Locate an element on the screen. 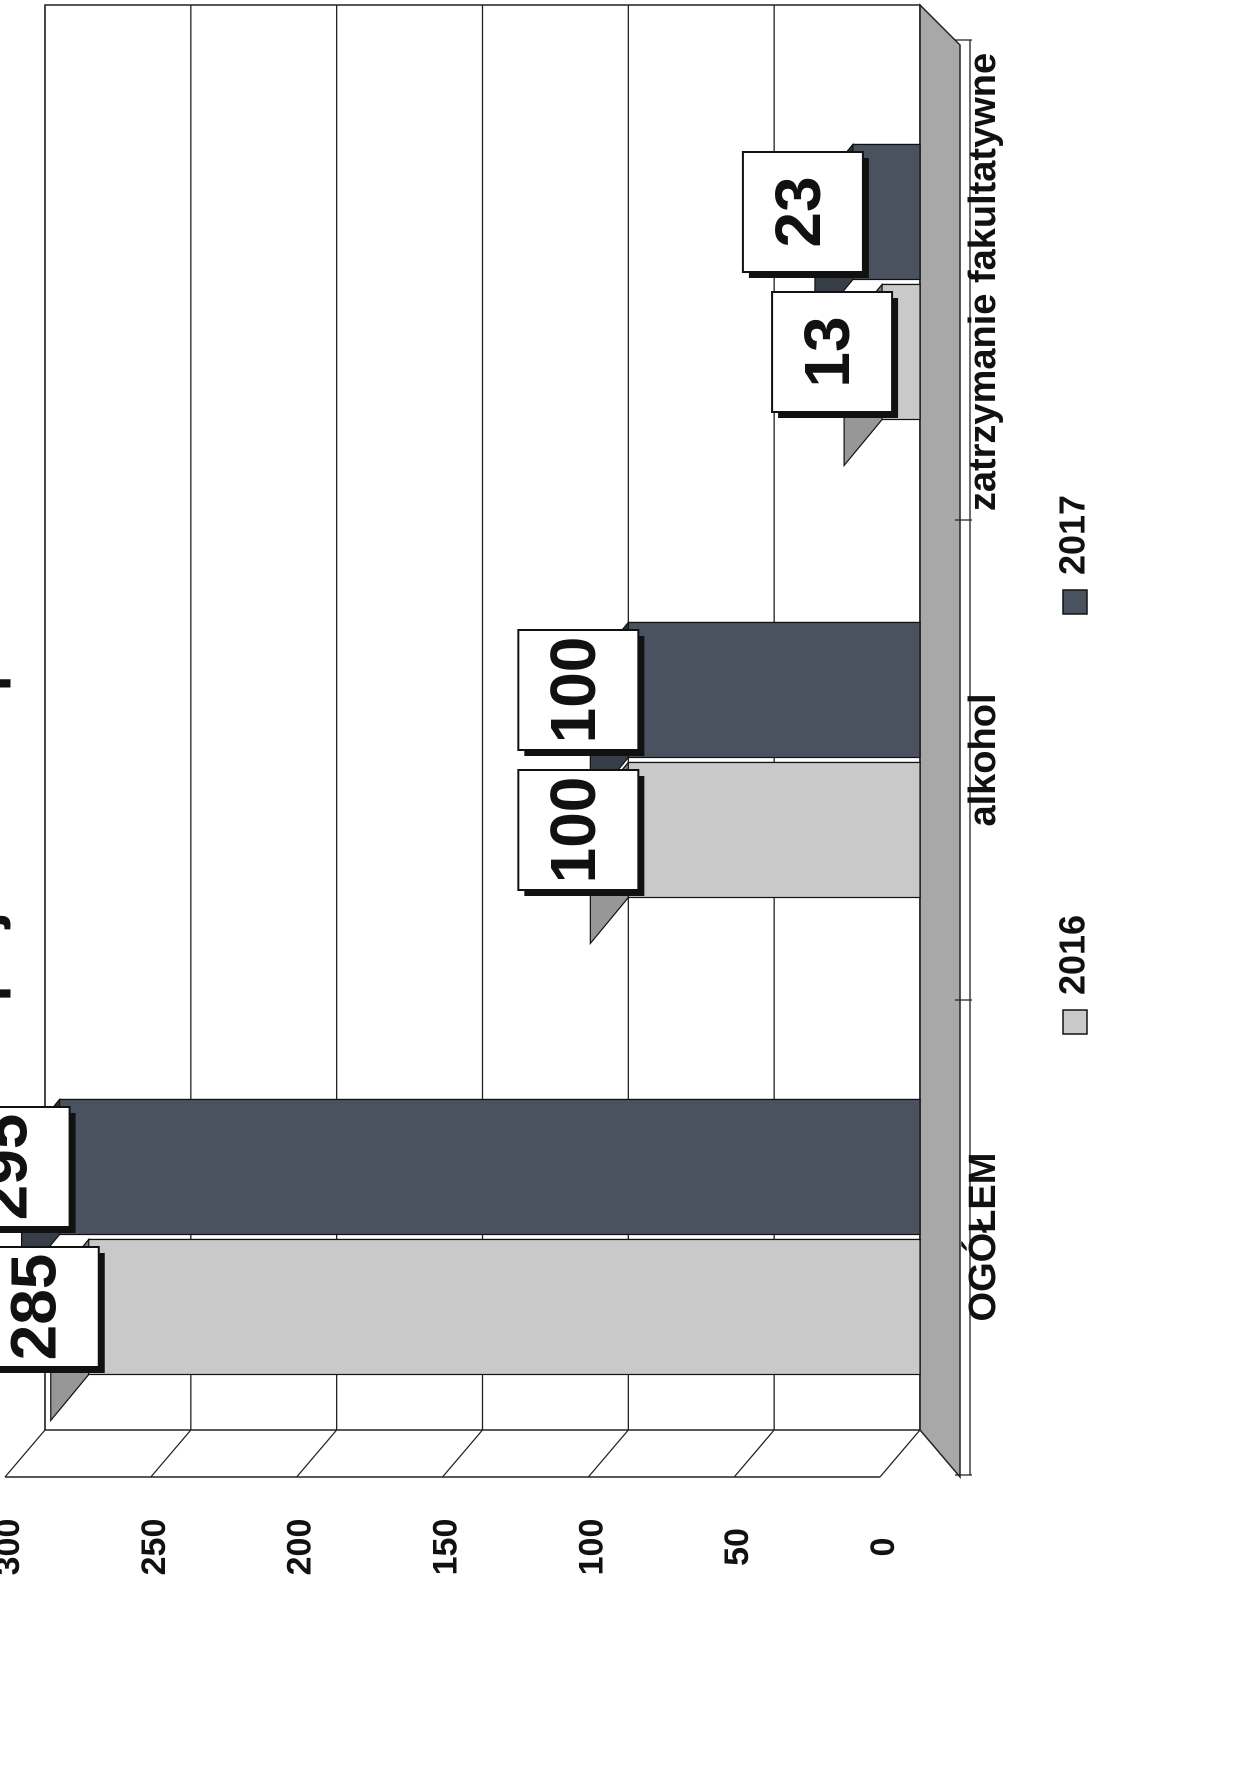 Image resolution: width=1247 pixels, height=1781 pixels. y-tick-label: 250 is located at coordinates (154, 1547).